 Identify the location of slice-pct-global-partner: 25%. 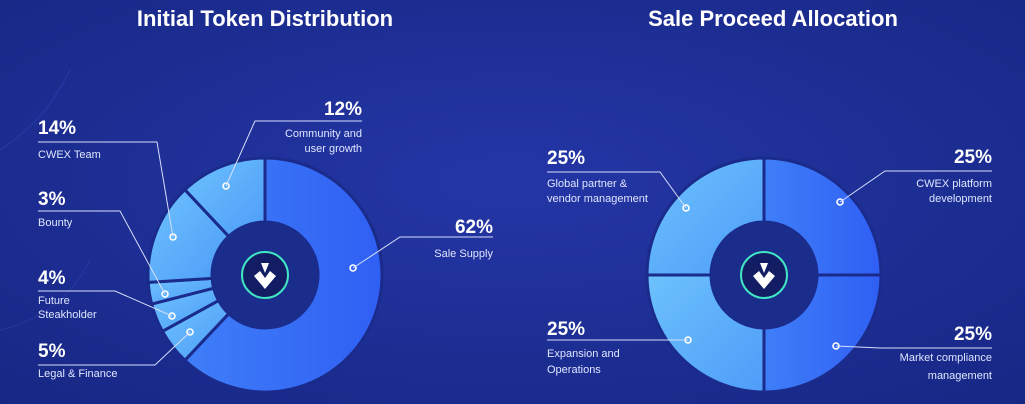
(566, 158).